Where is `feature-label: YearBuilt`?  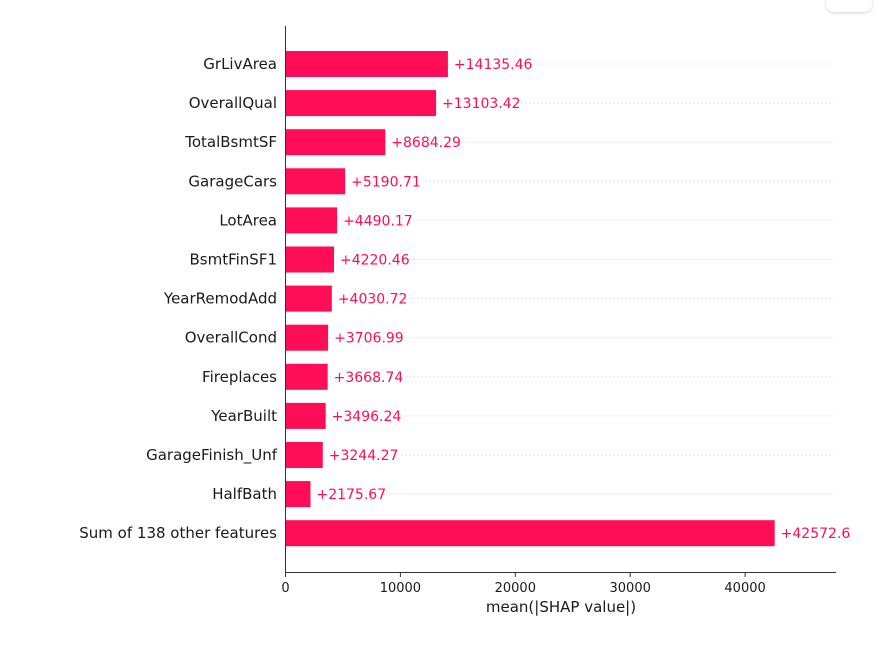 feature-label: YearBuilt is located at coordinates (243, 416).